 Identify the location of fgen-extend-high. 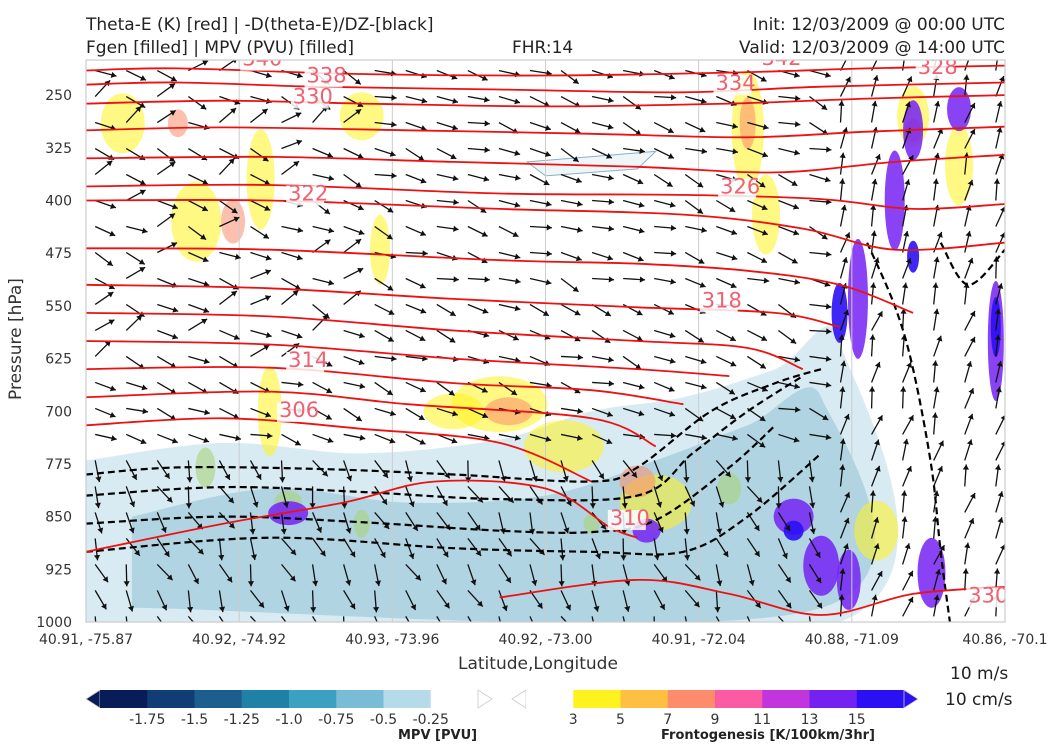
(911, 699).